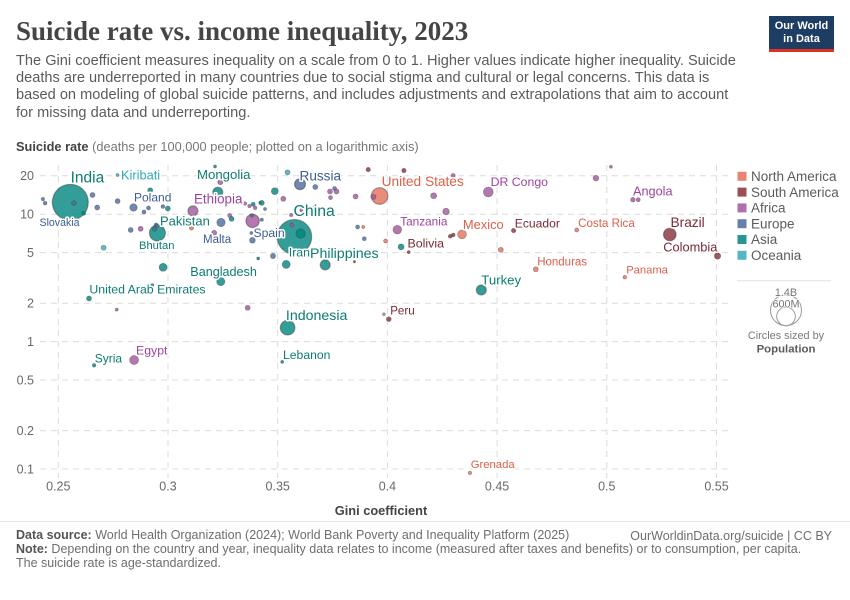 This screenshot has height=600, width=850. Describe the element at coordinates (483, 224) in the screenshot. I see `svg-text: Mexico` at that location.